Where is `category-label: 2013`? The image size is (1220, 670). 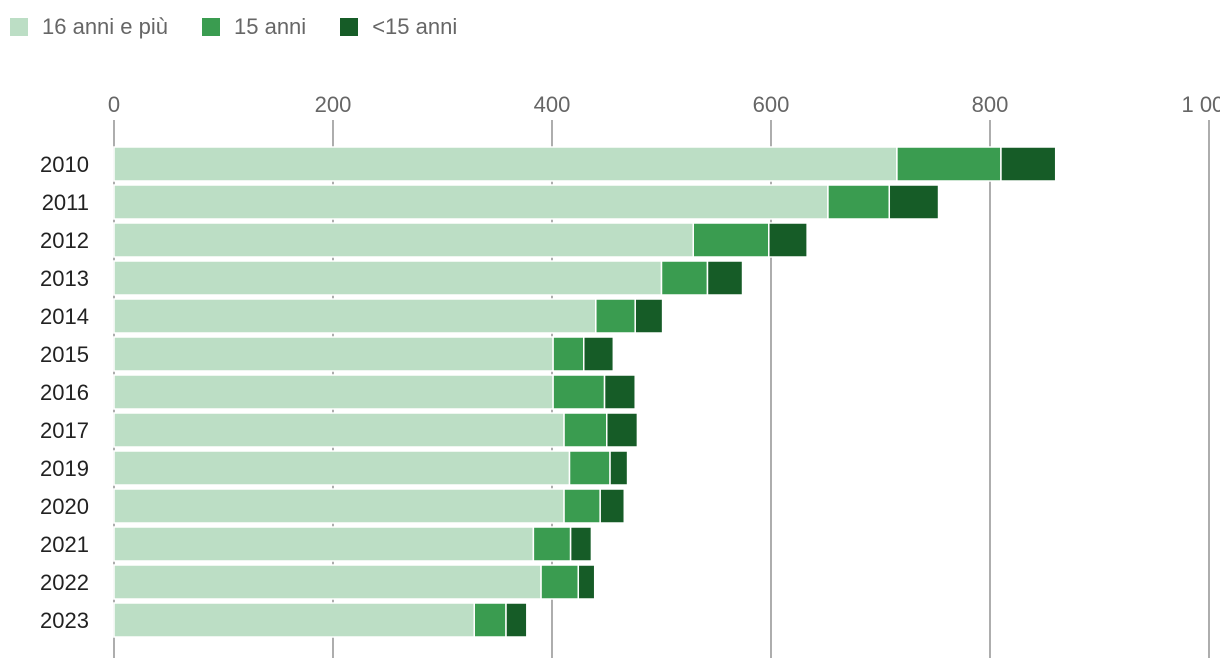 category-label: 2013 is located at coordinates (64, 278).